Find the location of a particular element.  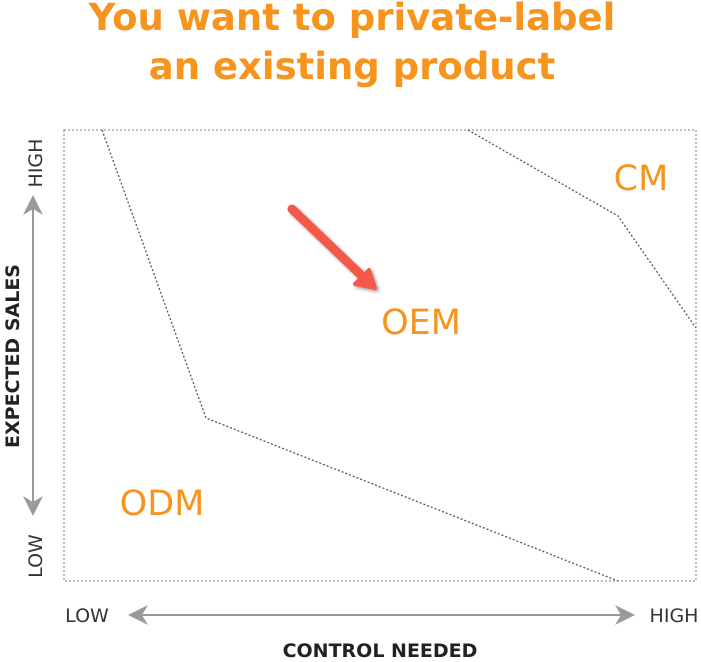

x-high-label: HIGH is located at coordinates (674, 616).